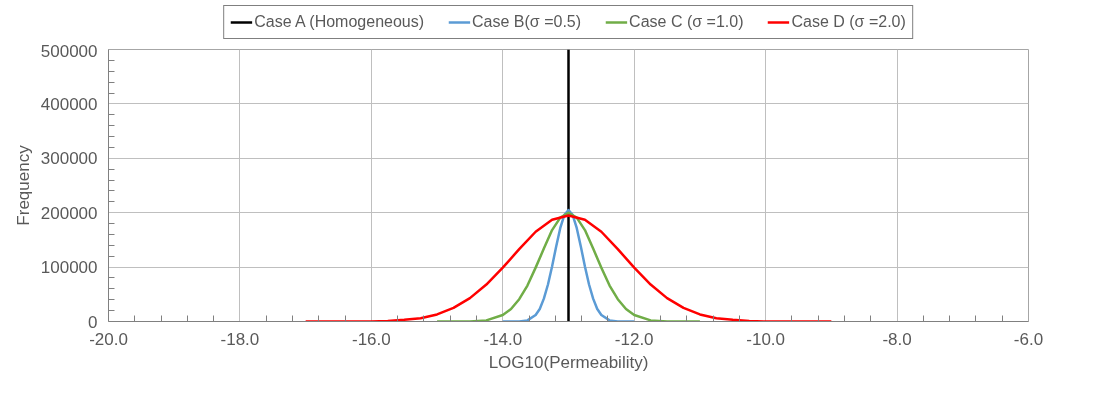 Image resolution: width=1099 pixels, height=410 pixels. Describe the element at coordinates (339, 22) in the screenshot. I see `legend-label: Case A (Homogeneous)` at that location.